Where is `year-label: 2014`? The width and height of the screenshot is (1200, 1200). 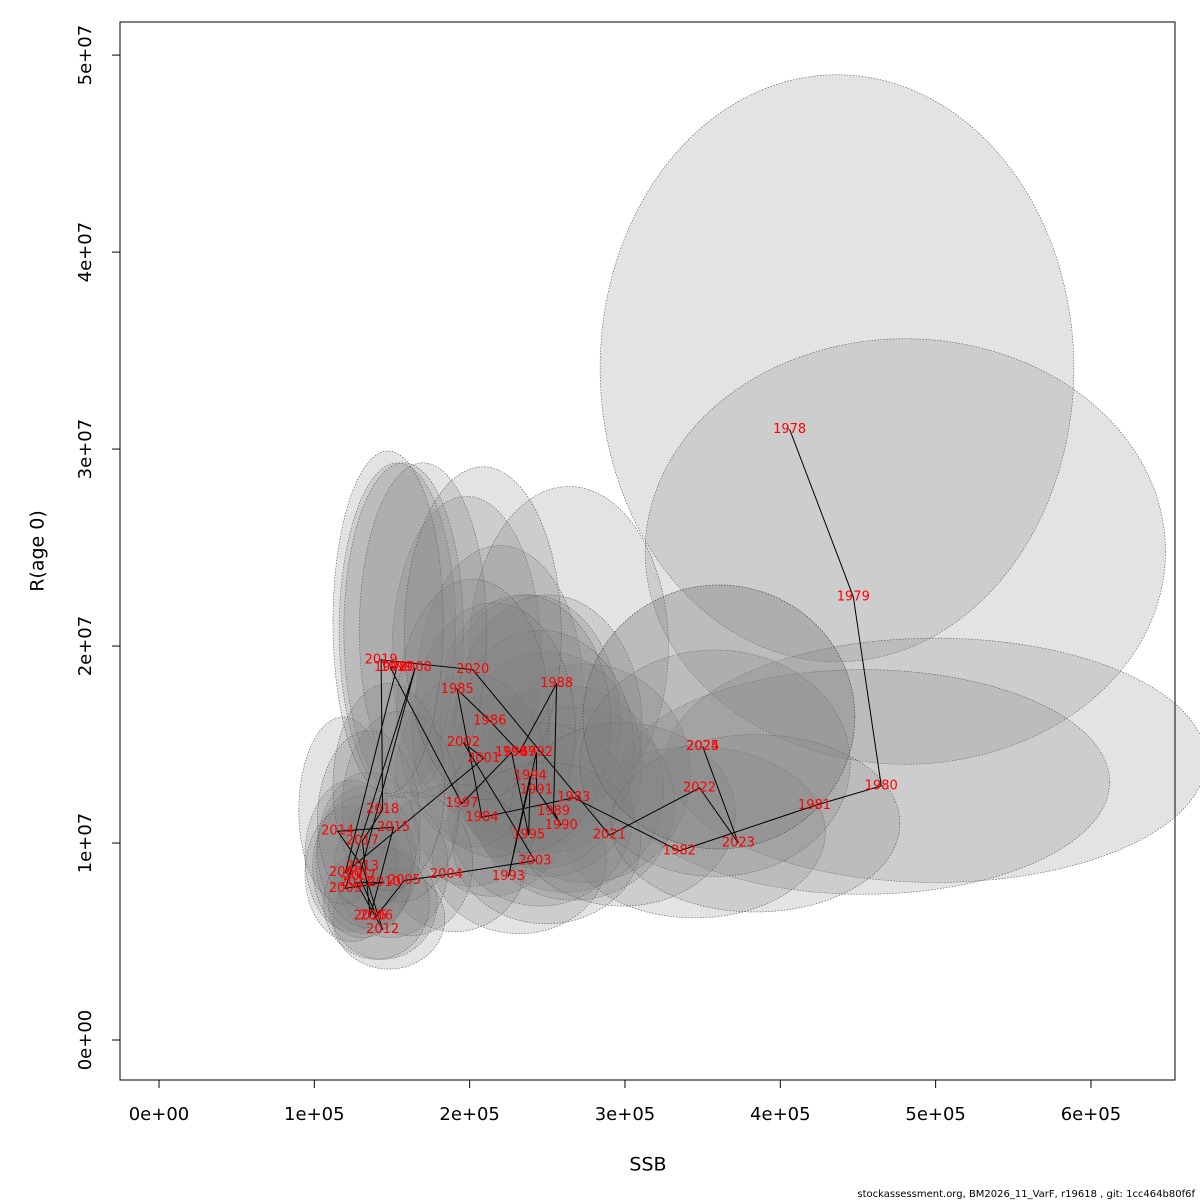
year-label: 2014 is located at coordinates (337, 831).